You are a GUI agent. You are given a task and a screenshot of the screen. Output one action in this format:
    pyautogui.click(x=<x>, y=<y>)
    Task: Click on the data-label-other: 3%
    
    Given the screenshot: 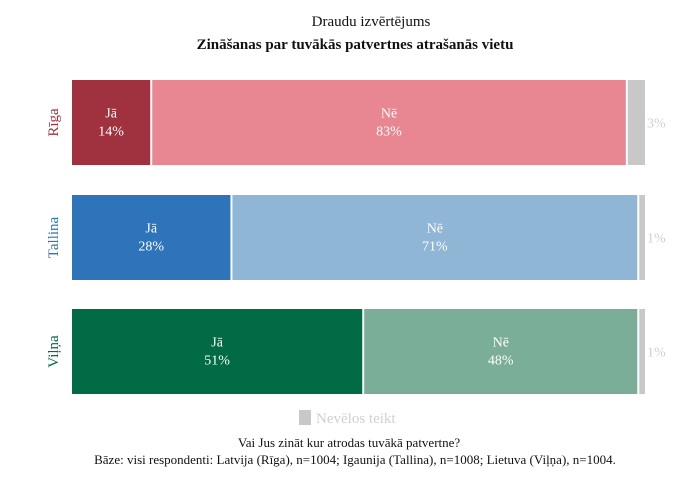 What is the action you would take?
    pyautogui.click(x=656, y=124)
    